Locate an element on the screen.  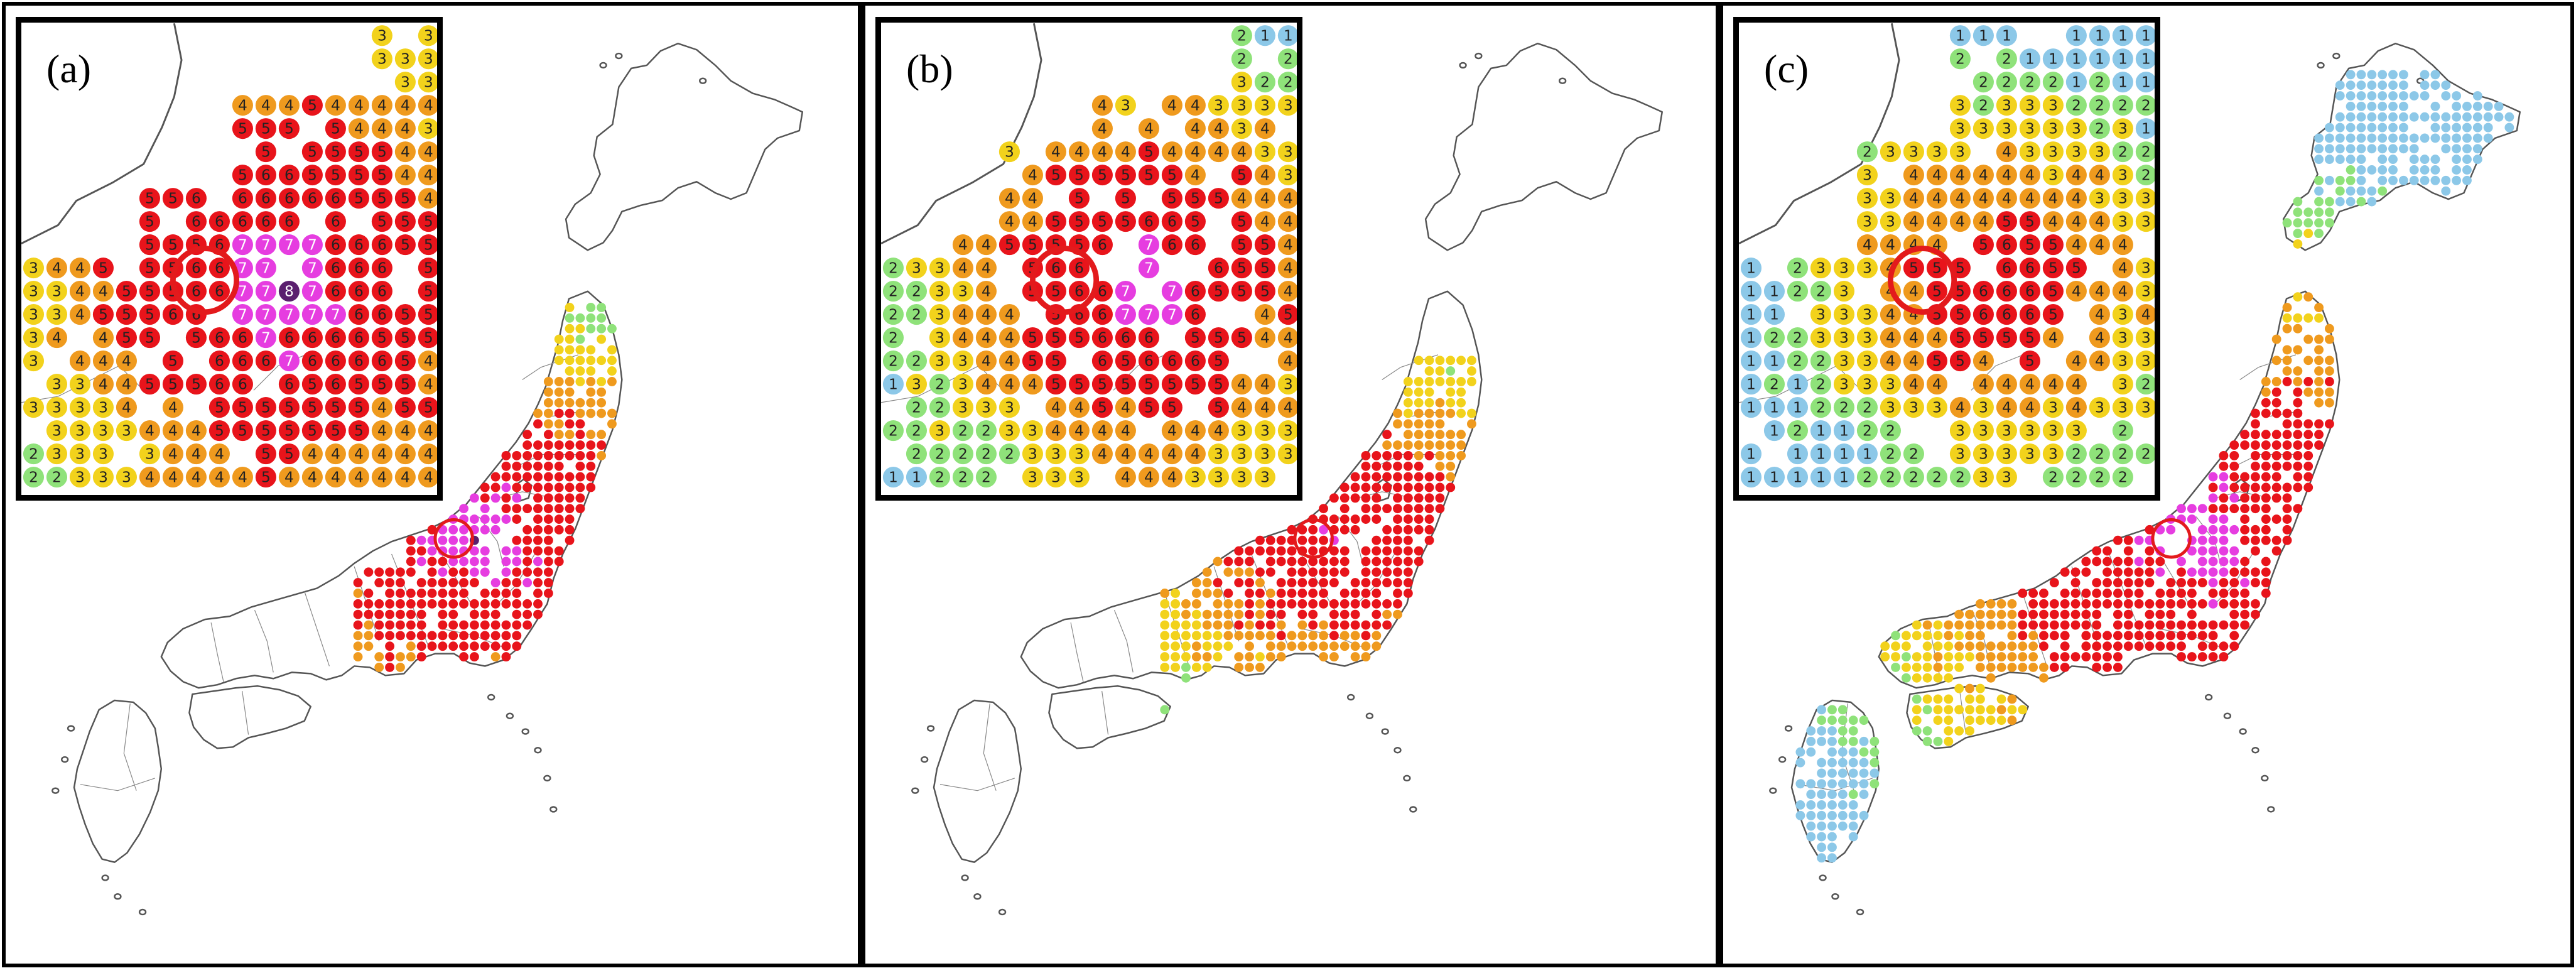
svg-text: 7 is located at coordinates (243, 244).